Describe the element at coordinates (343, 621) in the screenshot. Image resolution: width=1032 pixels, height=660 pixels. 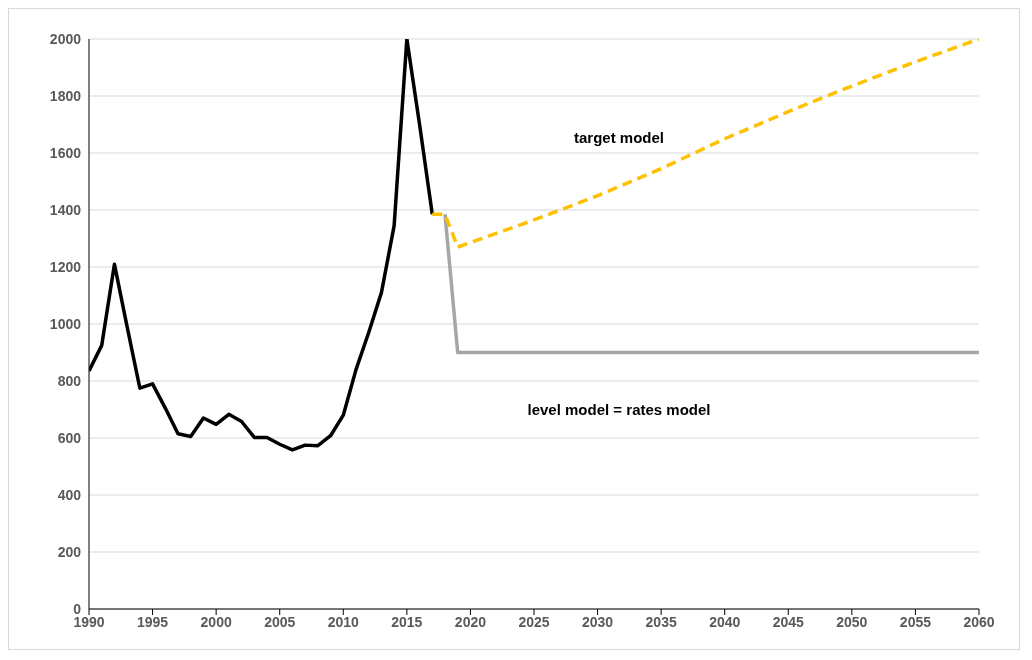
I see `x-tick-label: 2010` at that location.